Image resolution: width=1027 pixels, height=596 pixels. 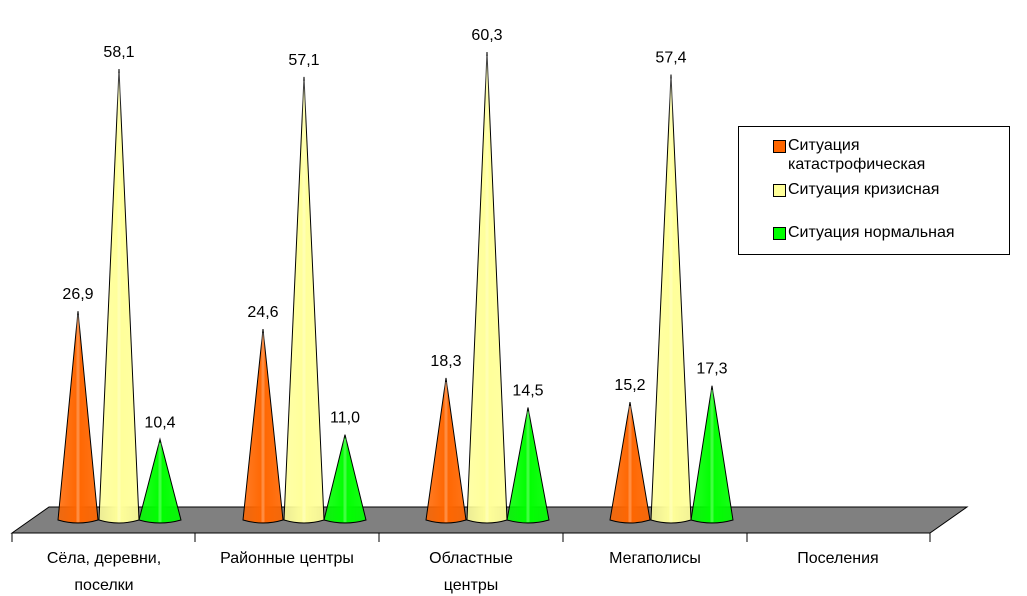 What do you see at coordinates (711, 369) in the screenshot?
I see `data-label: 17,3` at bounding box center [711, 369].